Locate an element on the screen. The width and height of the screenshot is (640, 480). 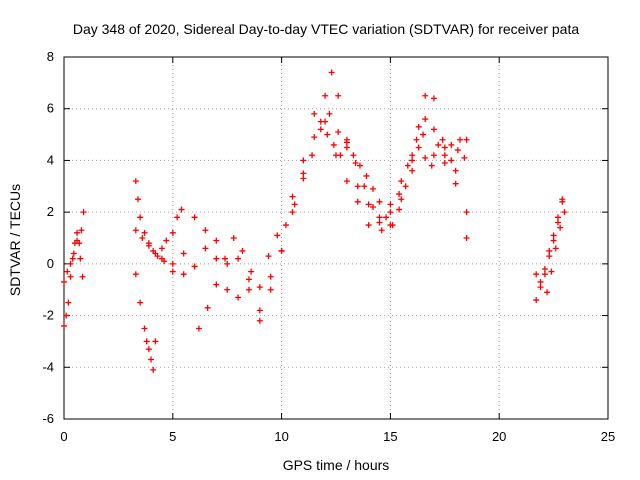
series-s1 is located at coordinates (74, 269).